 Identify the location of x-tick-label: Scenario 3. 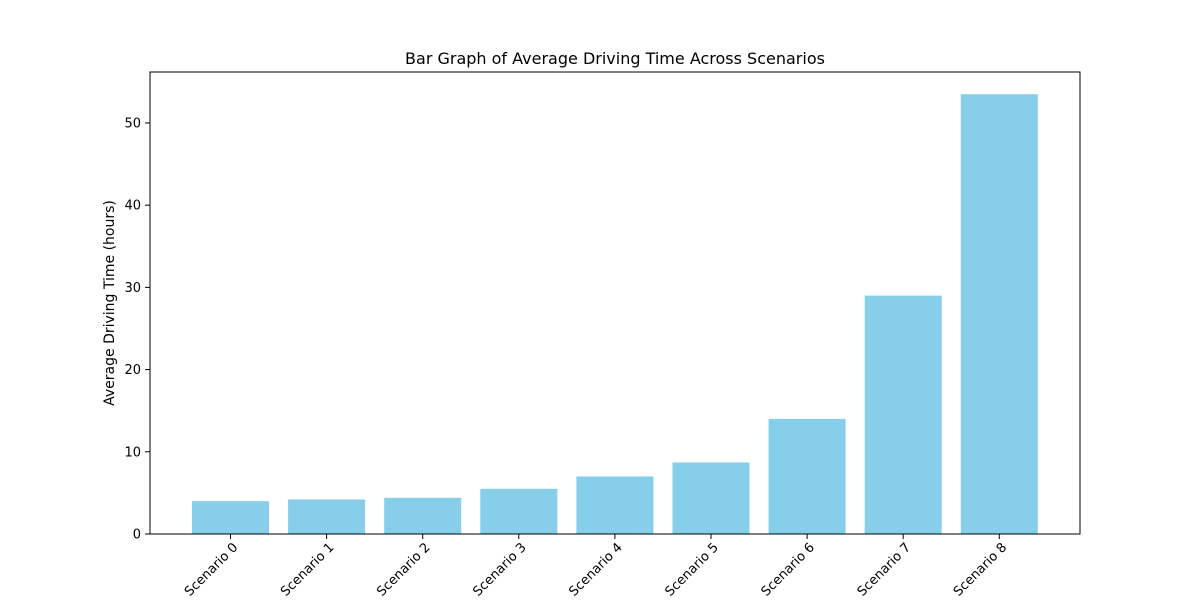
(499, 569).